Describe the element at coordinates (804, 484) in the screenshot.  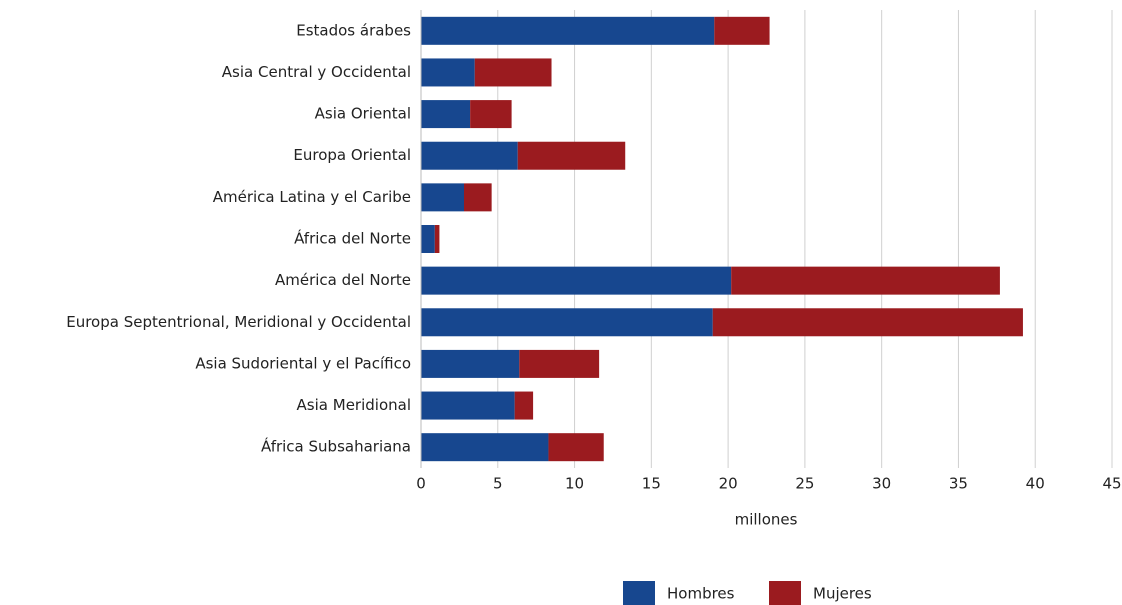
I see `x-tick-label: 25` at that location.